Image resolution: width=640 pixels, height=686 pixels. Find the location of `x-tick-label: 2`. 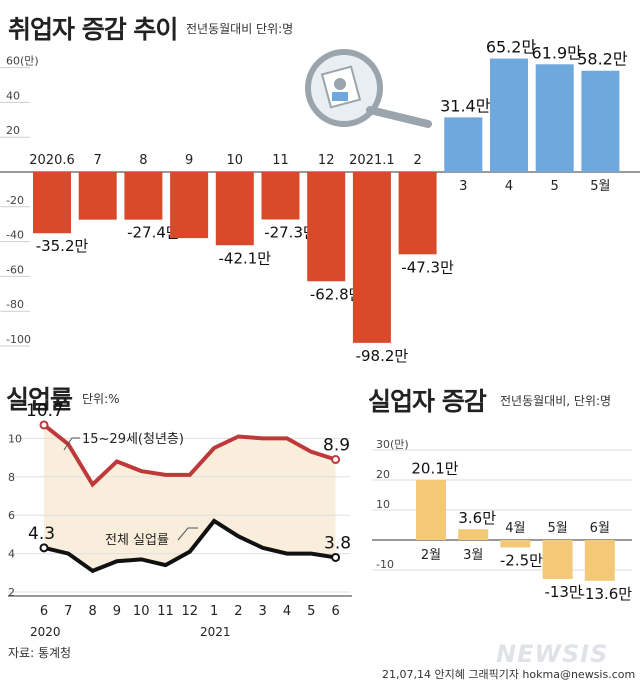

x-tick-label: 2 is located at coordinates (238, 611).